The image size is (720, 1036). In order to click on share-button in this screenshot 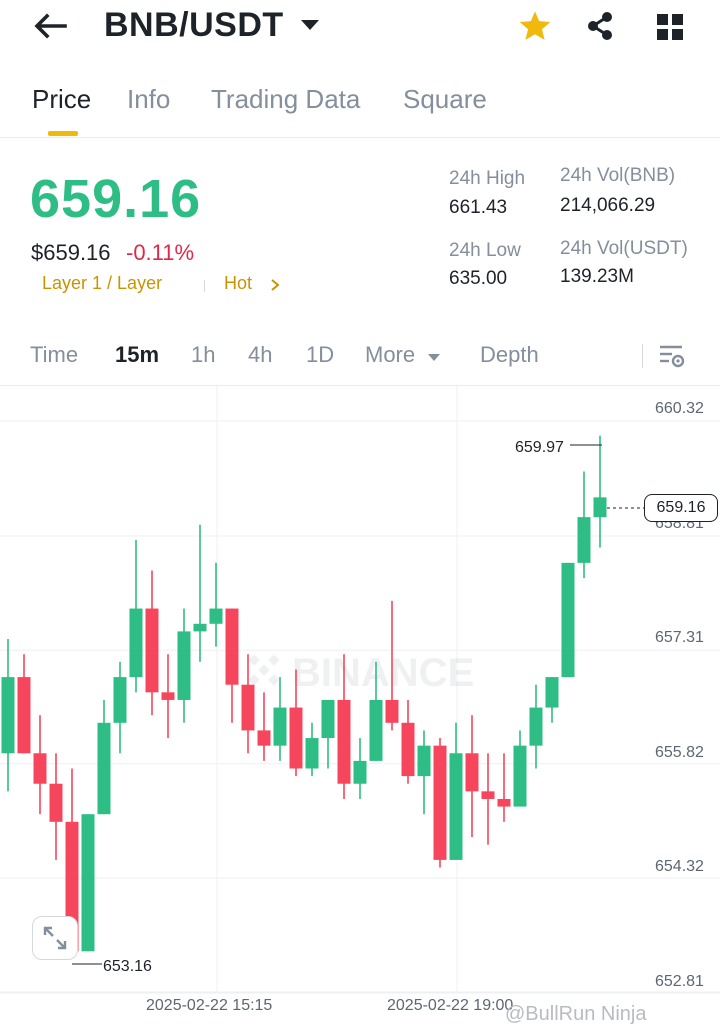, I will do `click(600, 26)`.